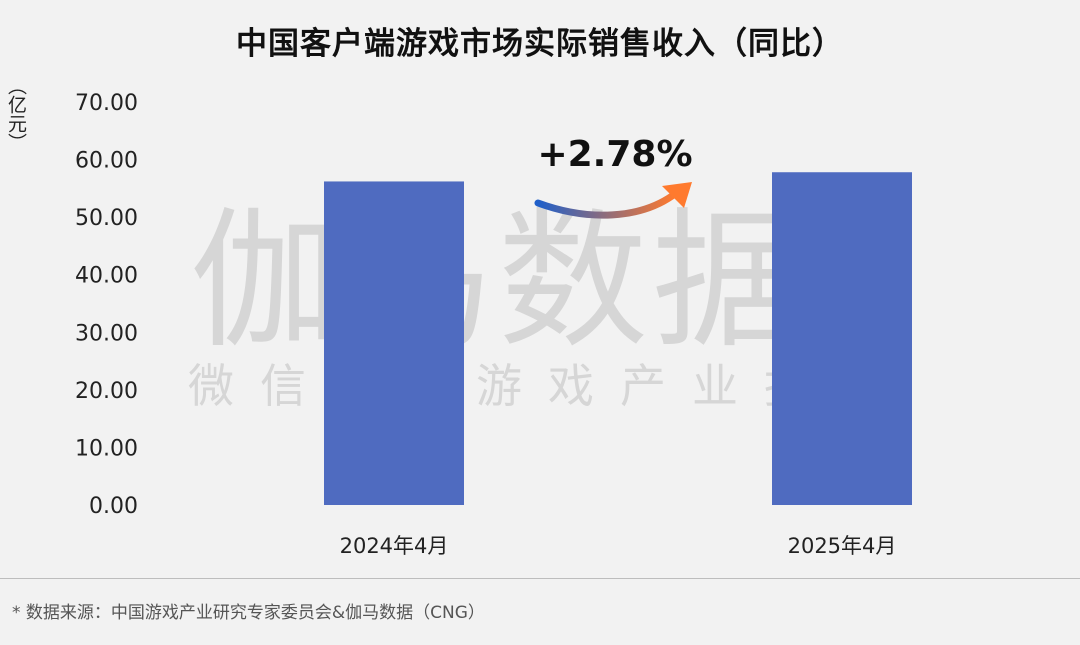  I want to click on growth-annotation: +2.78%, so click(614, 154).